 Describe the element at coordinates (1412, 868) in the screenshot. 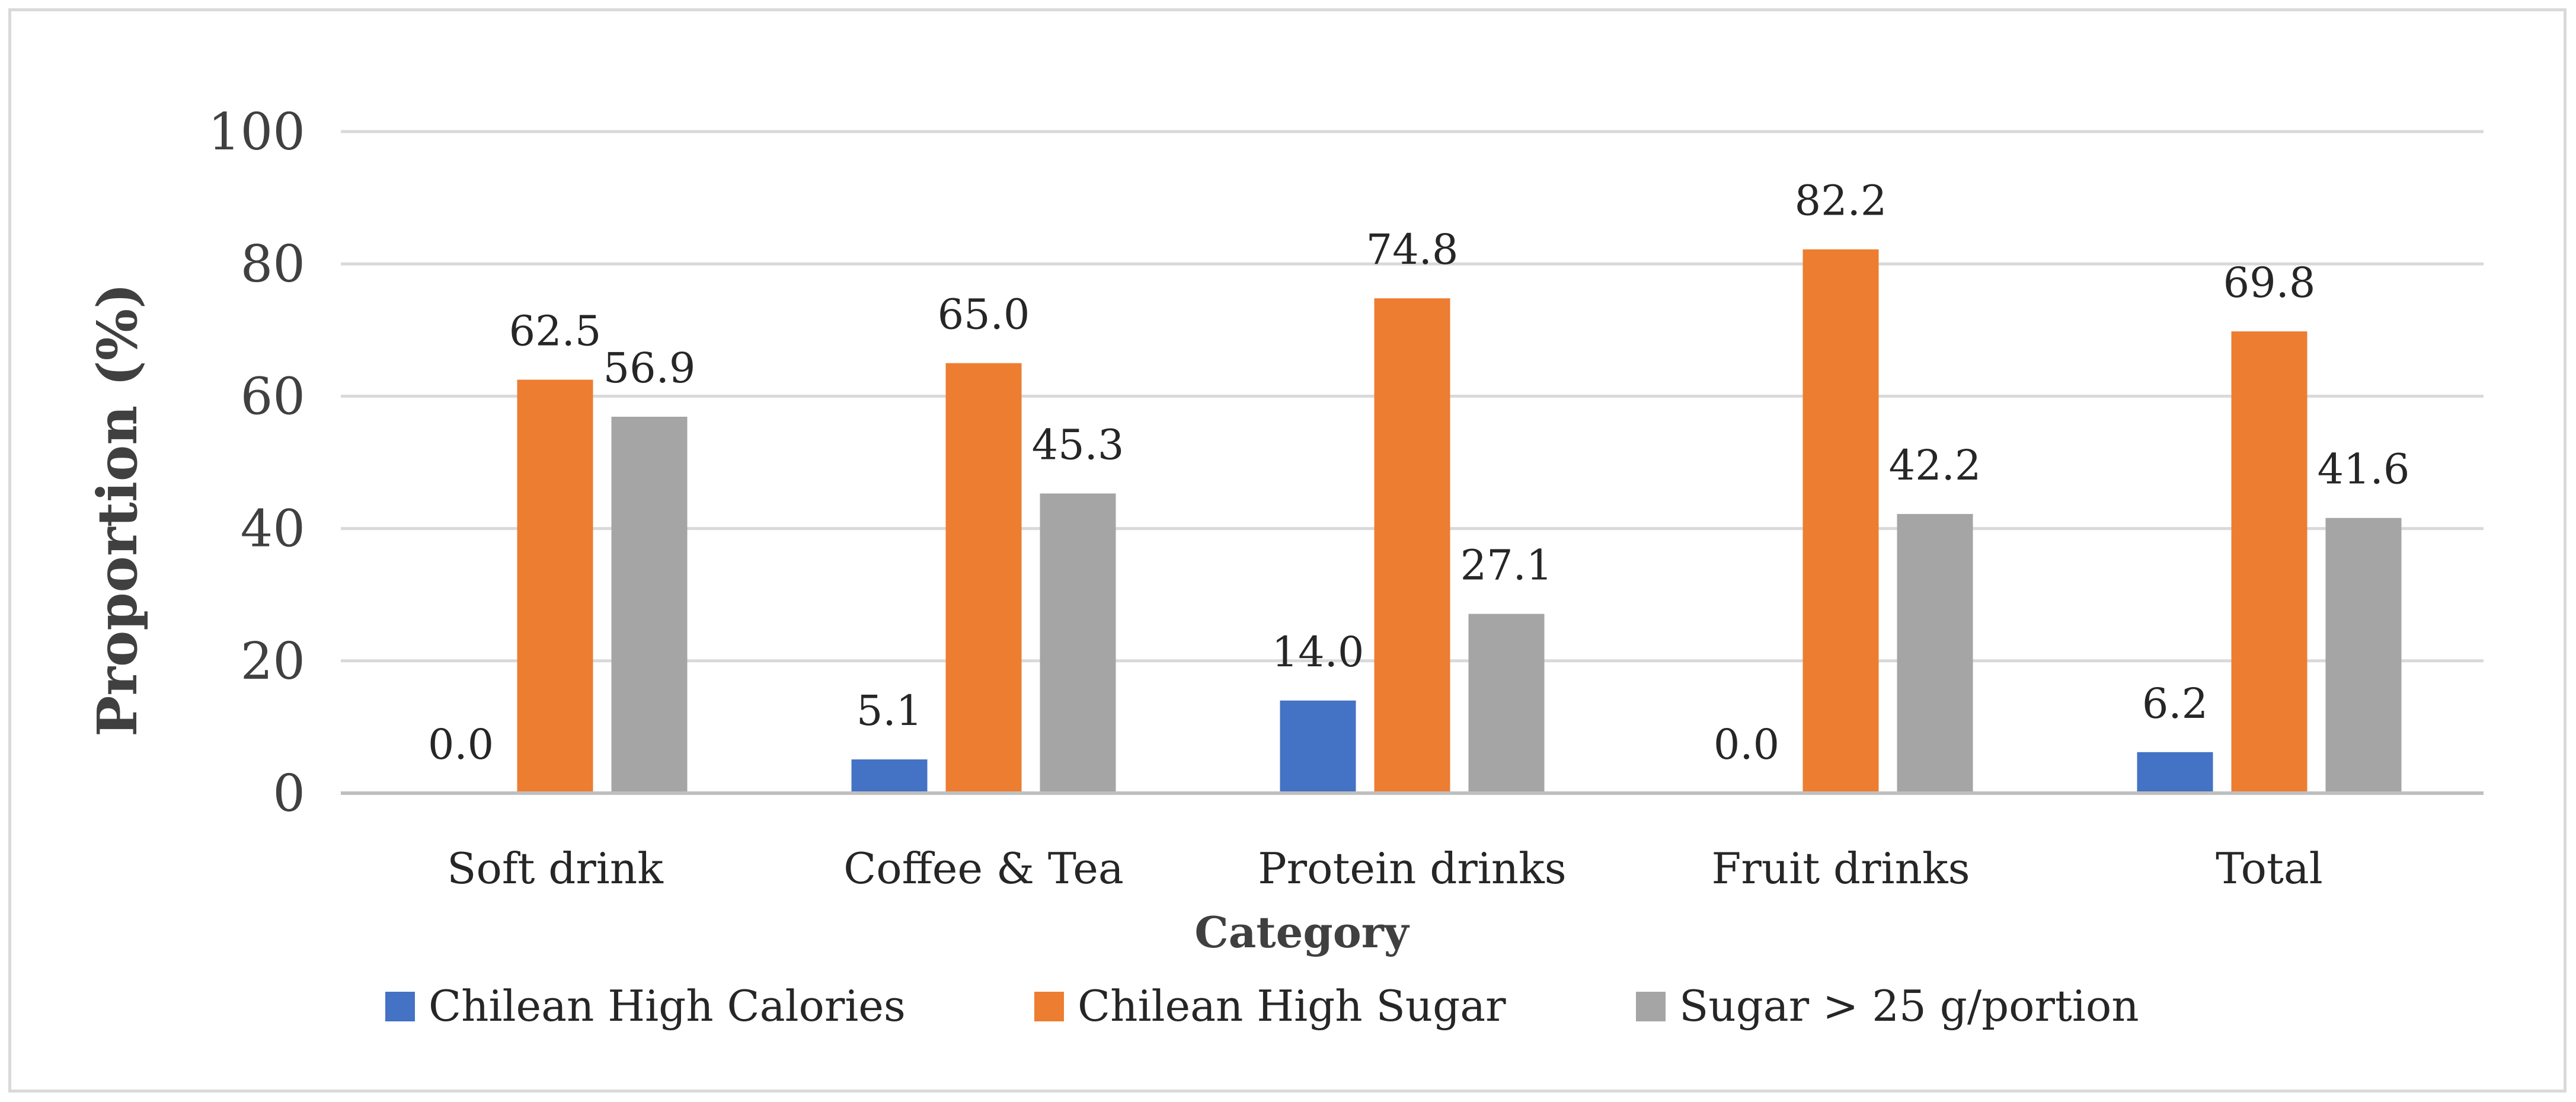

I see `x-tick-label: Protein drinks` at that location.